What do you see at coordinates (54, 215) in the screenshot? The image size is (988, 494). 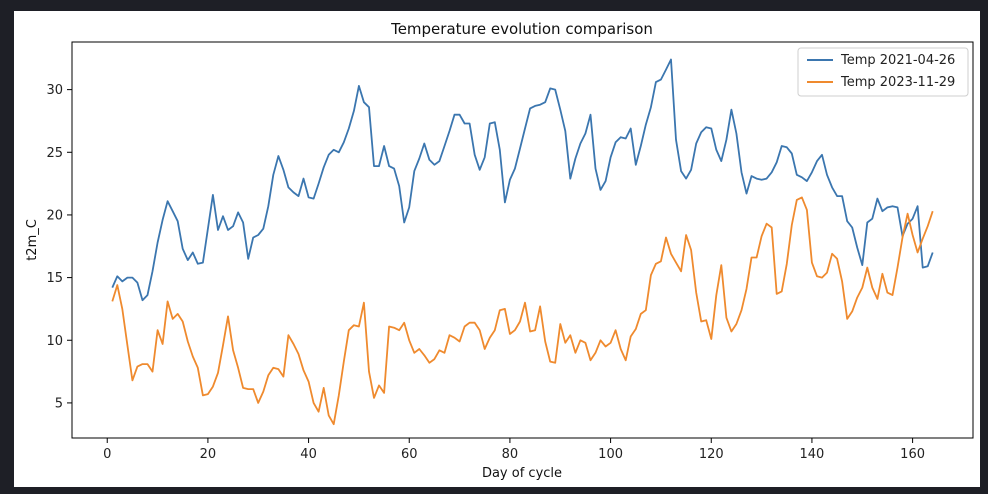 I see `y-tick-label: 20` at bounding box center [54, 215].